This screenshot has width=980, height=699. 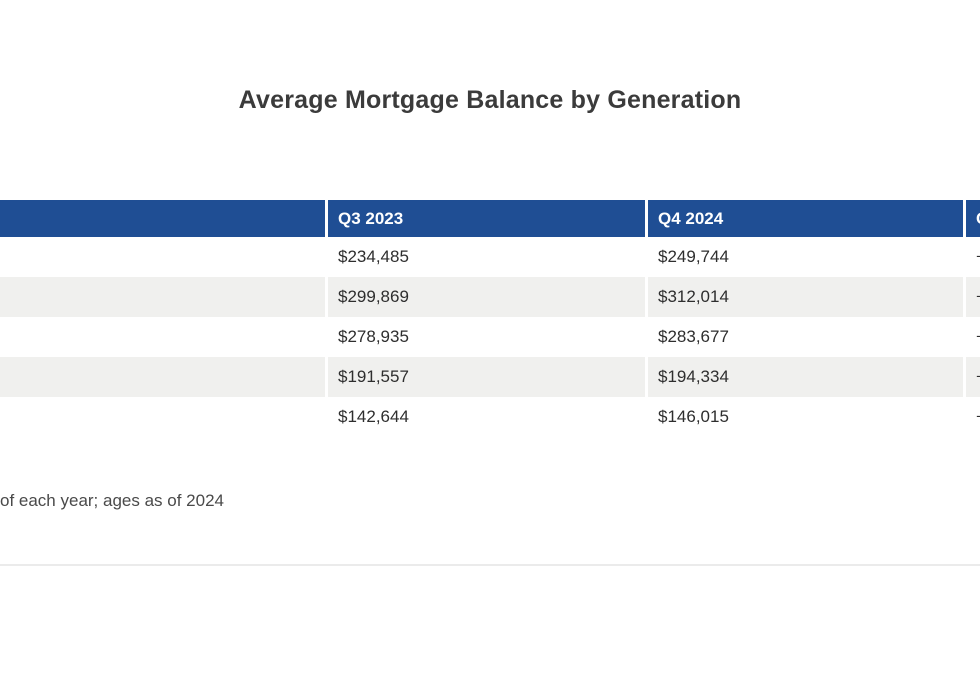 I want to click on table-row: $278,935 $283,677 +, so click(x=490, y=337).